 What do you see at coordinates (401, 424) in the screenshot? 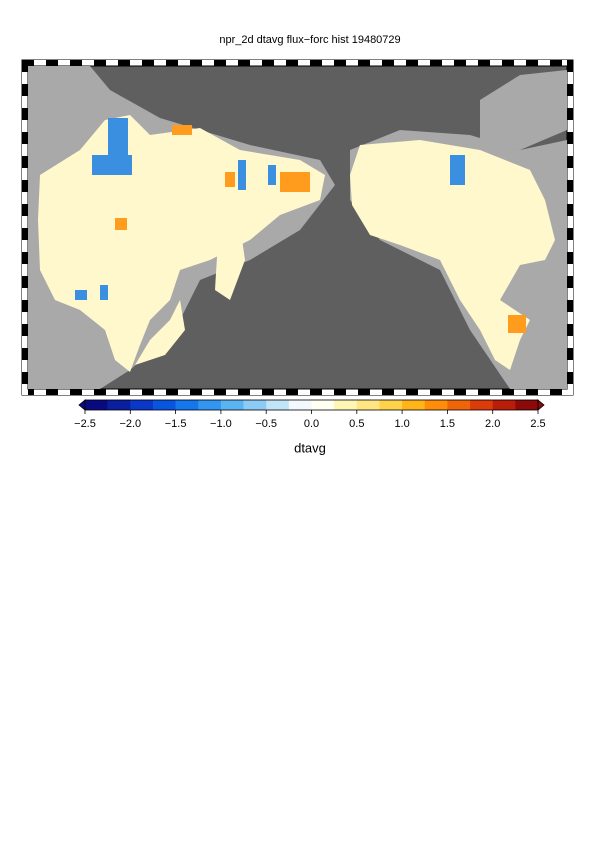
I see `colorbar-tick-label: 1.0` at bounding box center [401, 424].